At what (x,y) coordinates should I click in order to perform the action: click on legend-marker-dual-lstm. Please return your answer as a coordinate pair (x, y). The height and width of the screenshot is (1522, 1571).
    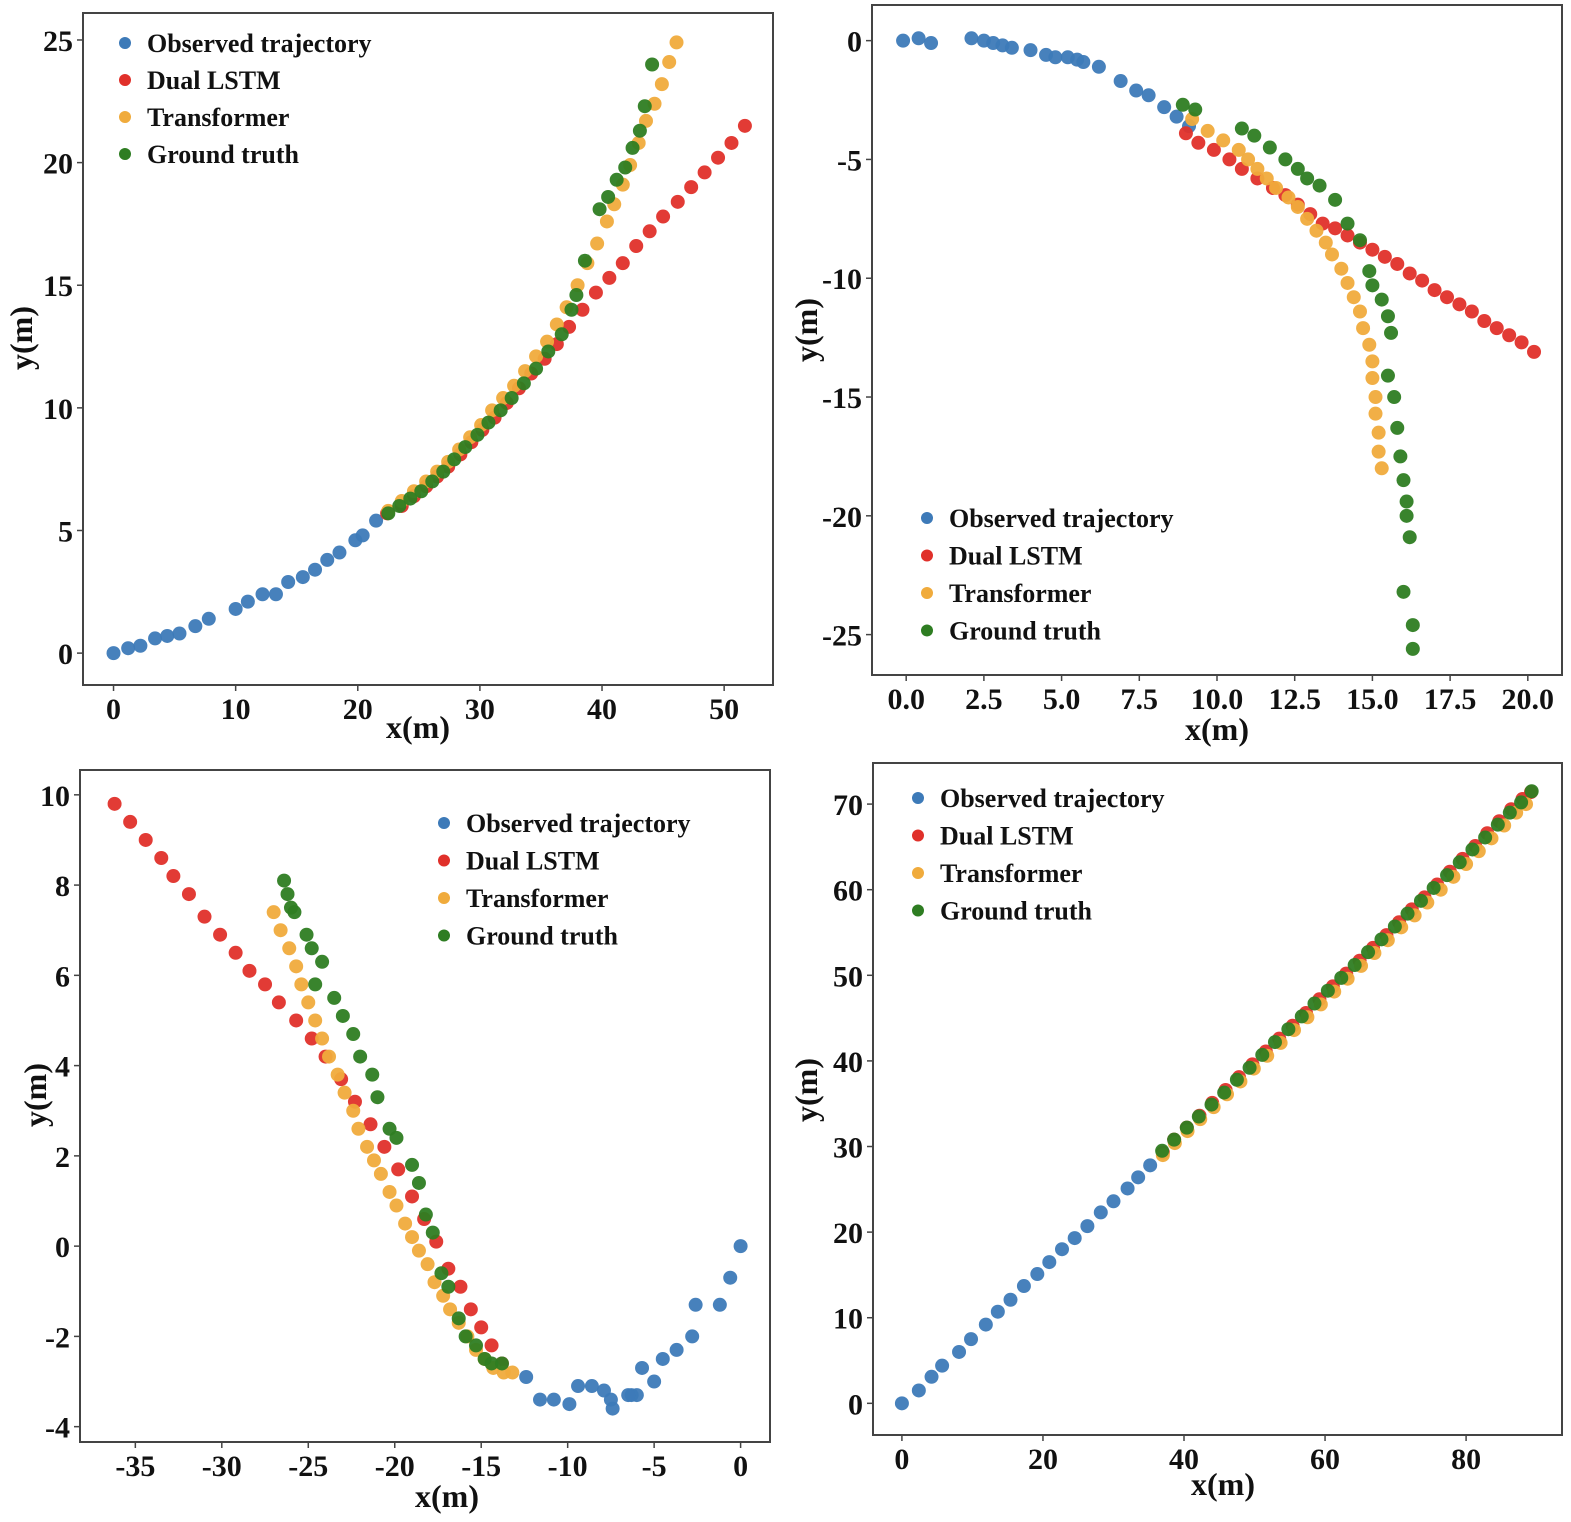
    Looking at the image, I should click on (927, 555).